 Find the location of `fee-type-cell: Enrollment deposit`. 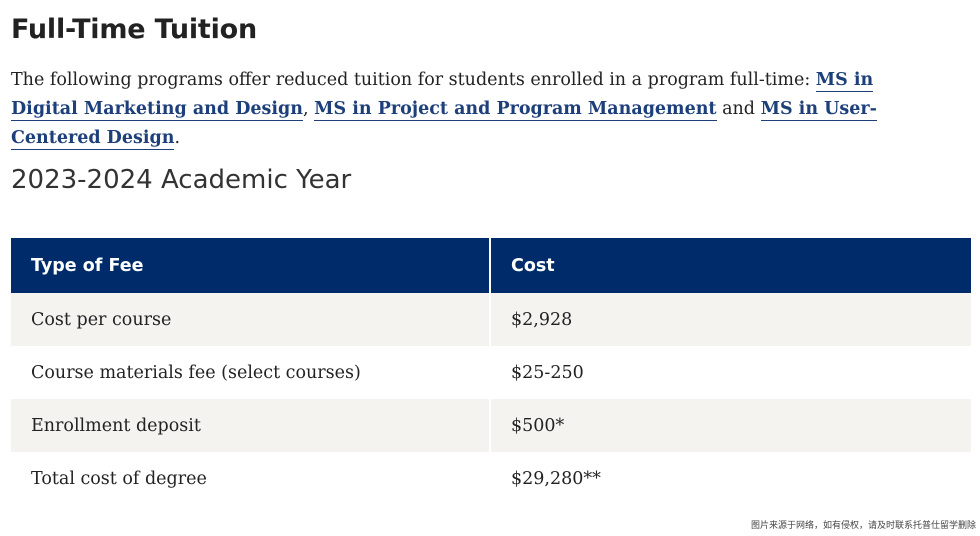

fee-type-cell: Enrollment deposit is located at coordinates (250, 425).